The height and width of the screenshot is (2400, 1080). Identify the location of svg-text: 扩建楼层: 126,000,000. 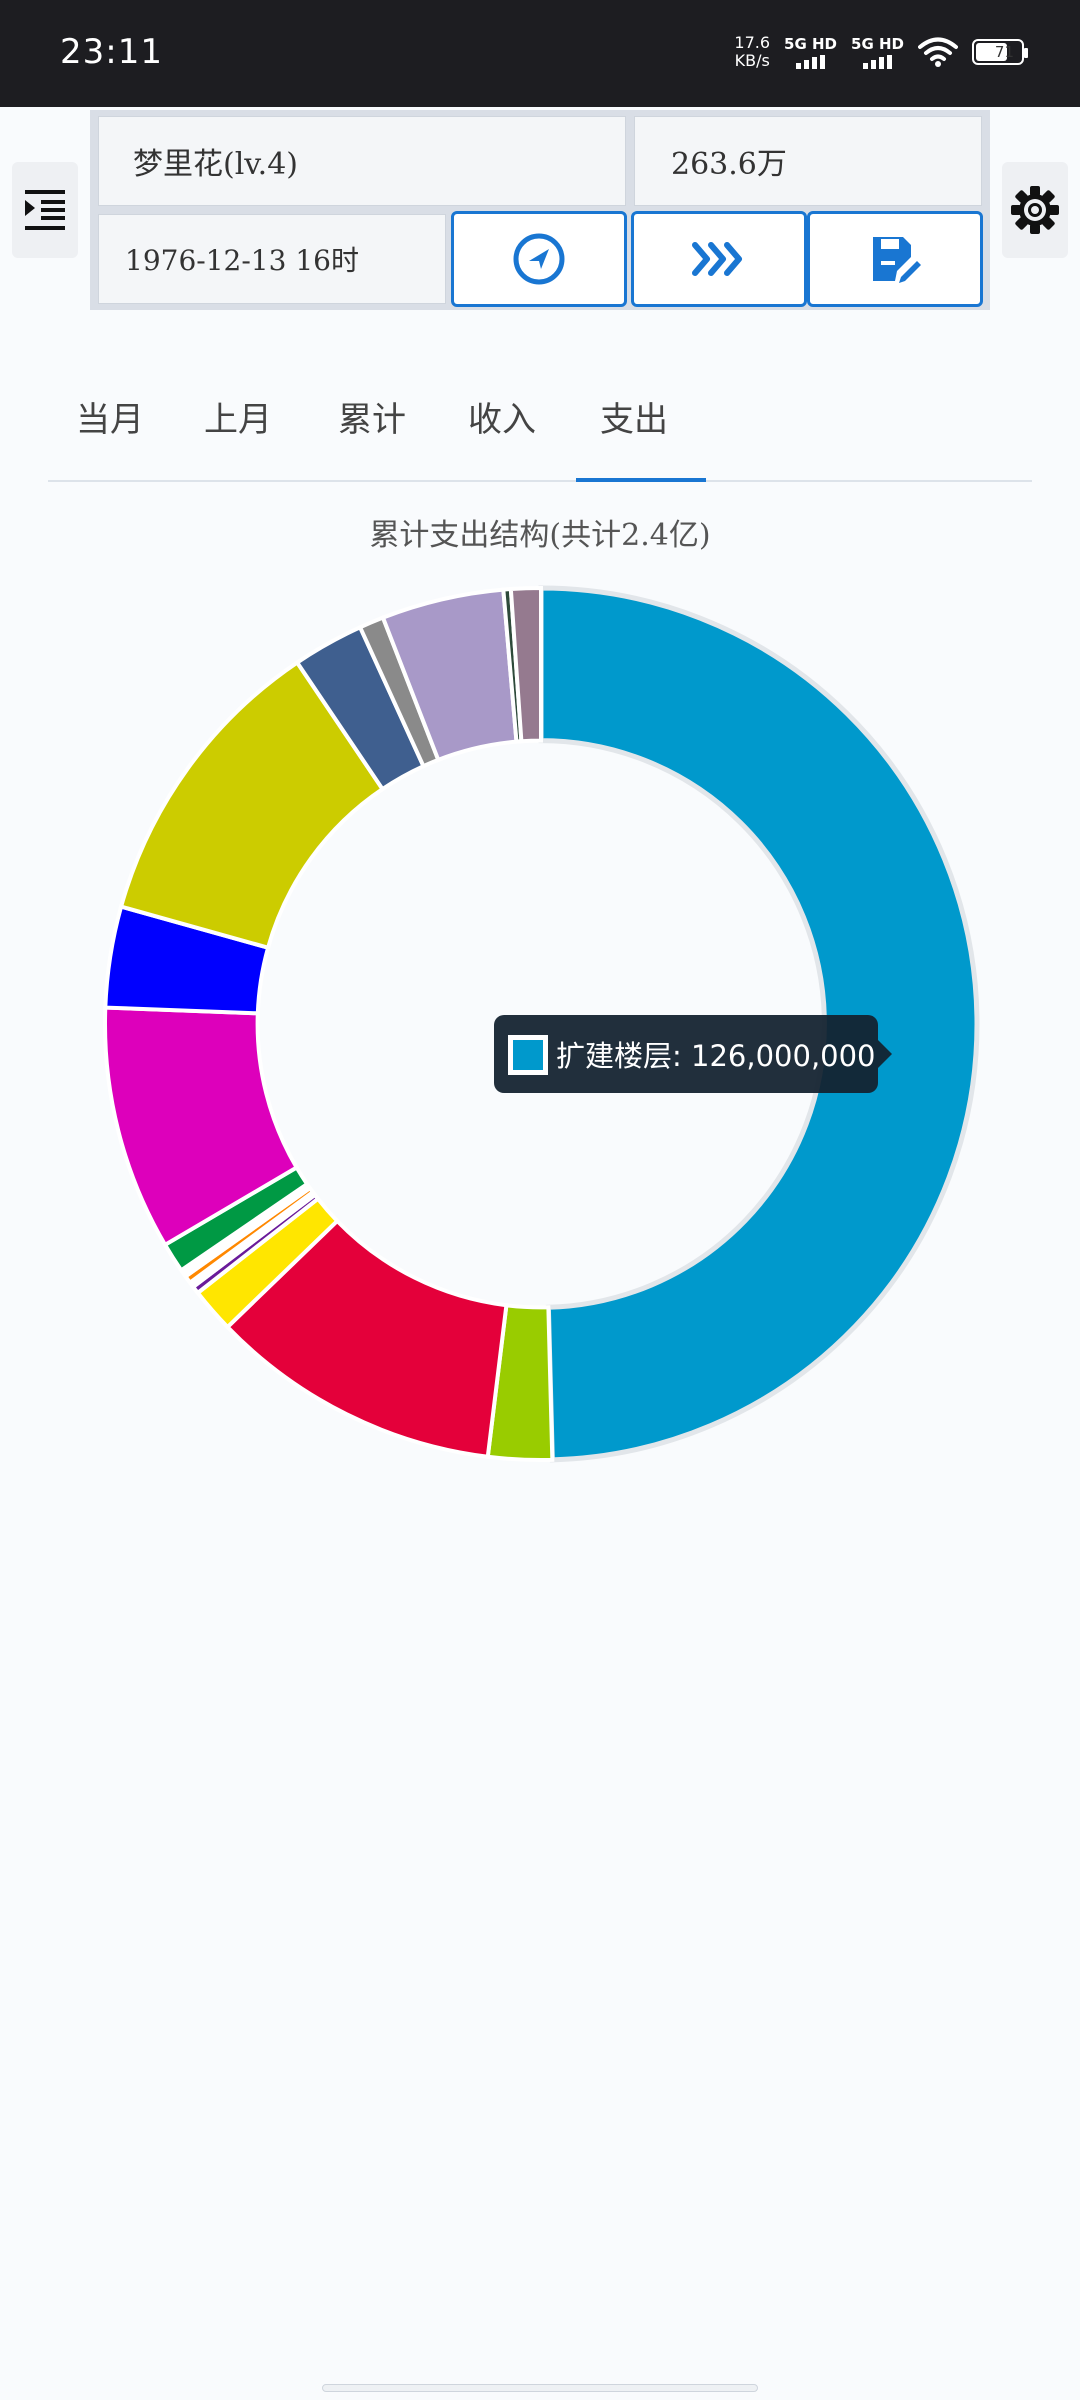
(716, 1056).